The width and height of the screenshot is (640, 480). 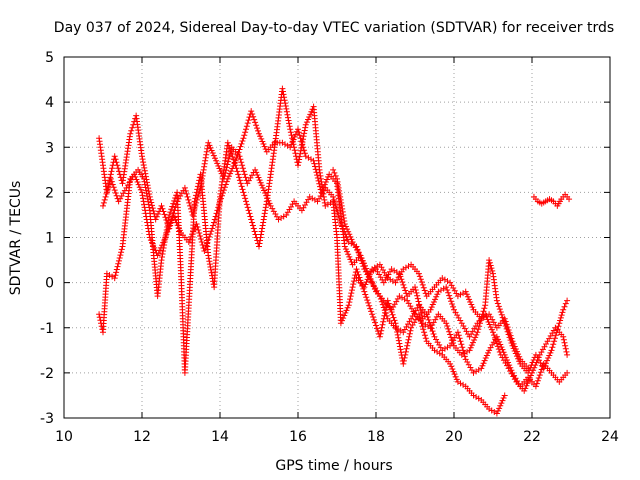 What do you see at coordinates (142, 437) in the screenshot?
I see `x-tick-label: 12` at bounding box center [142, 437].